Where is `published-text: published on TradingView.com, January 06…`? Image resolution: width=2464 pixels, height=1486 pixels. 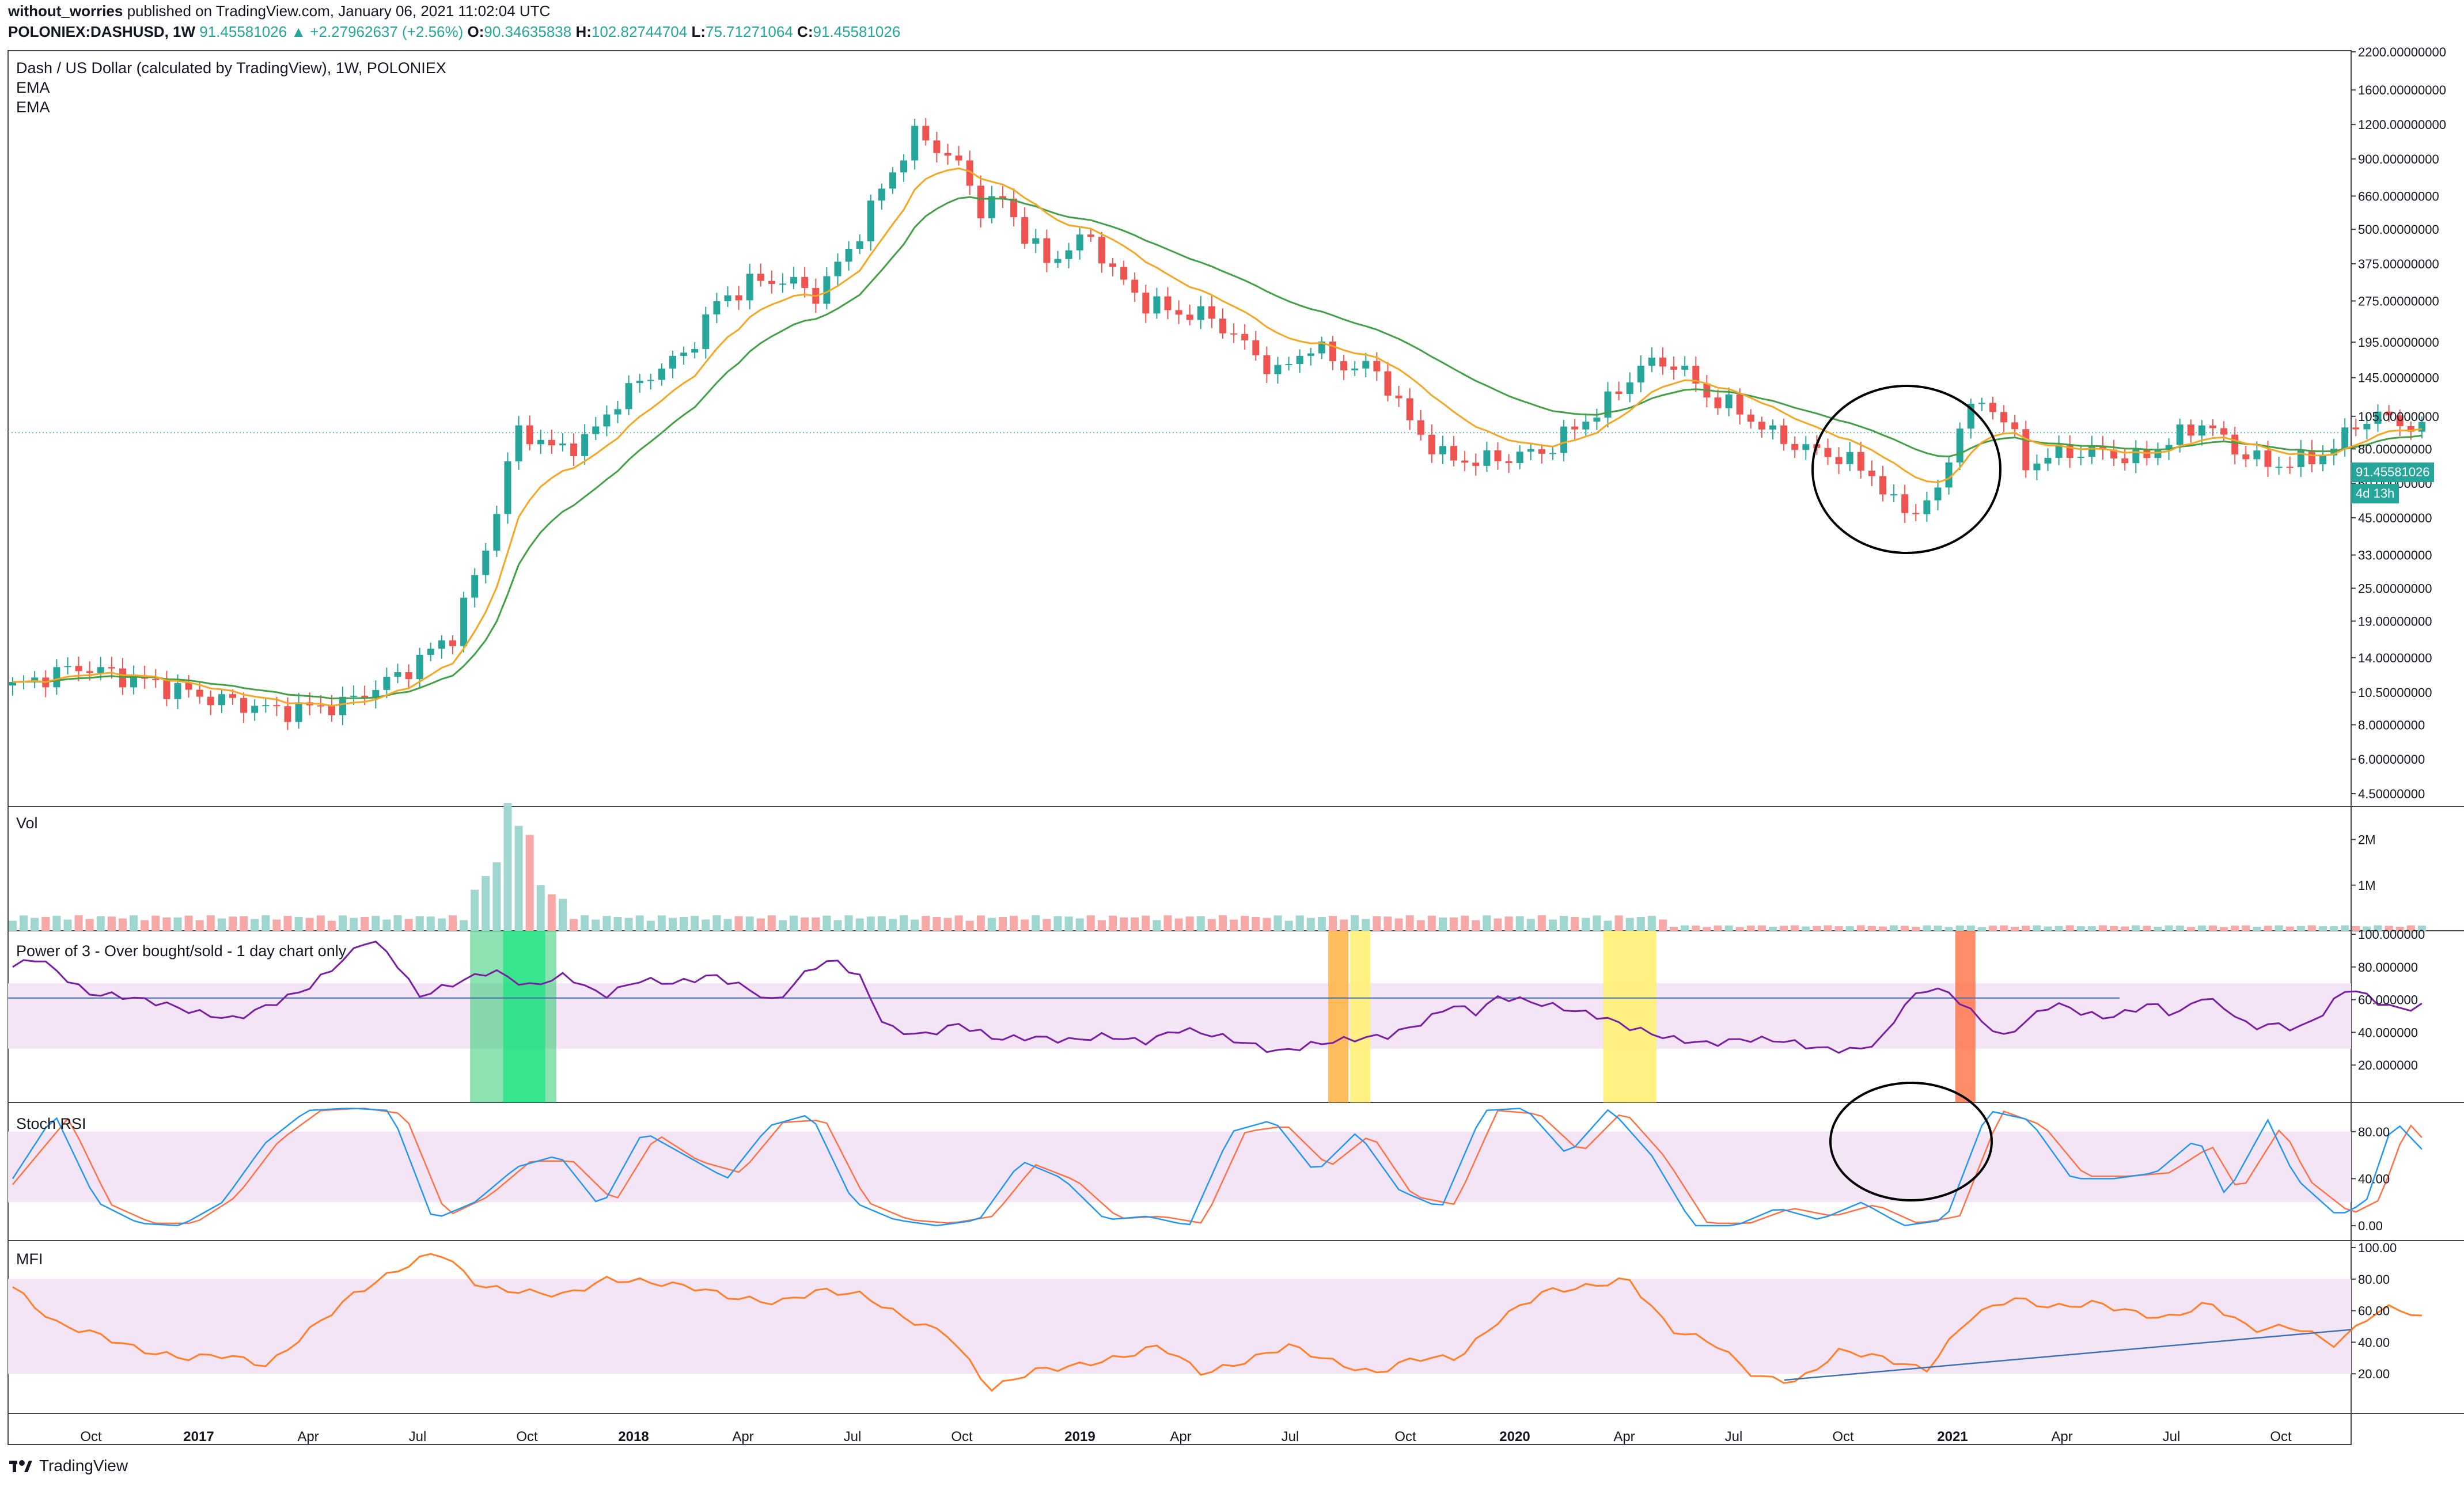 published-text: published on TradingView.com, January 06… is located at coordinates (339, 11).